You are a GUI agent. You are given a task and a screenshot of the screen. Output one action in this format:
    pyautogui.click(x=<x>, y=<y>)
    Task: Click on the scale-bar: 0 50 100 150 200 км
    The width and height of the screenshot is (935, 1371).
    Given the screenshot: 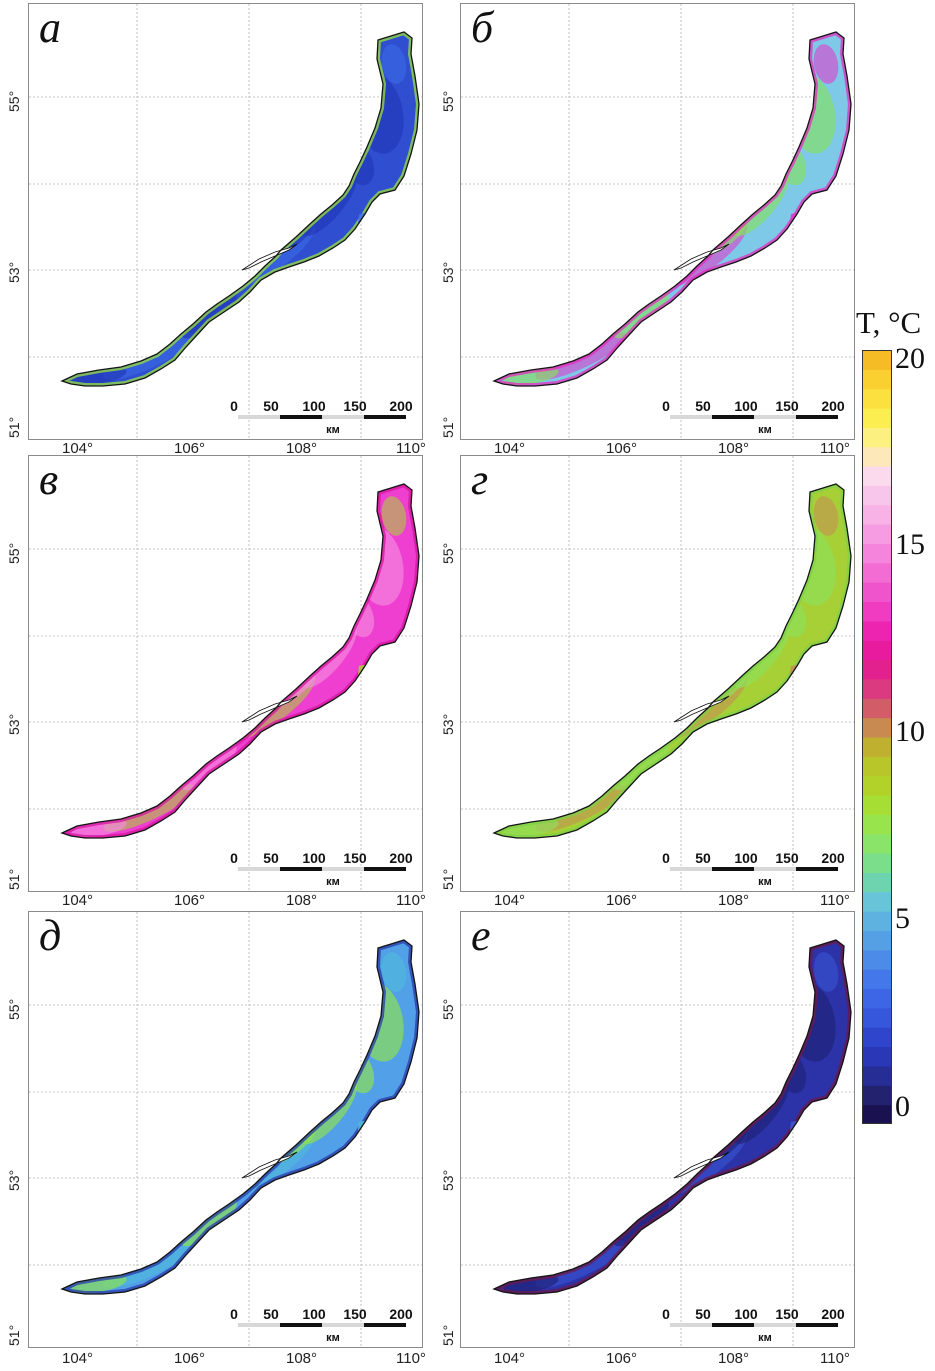 What is the action you would take?
    pyautogui.click(x=321, y=869)
    